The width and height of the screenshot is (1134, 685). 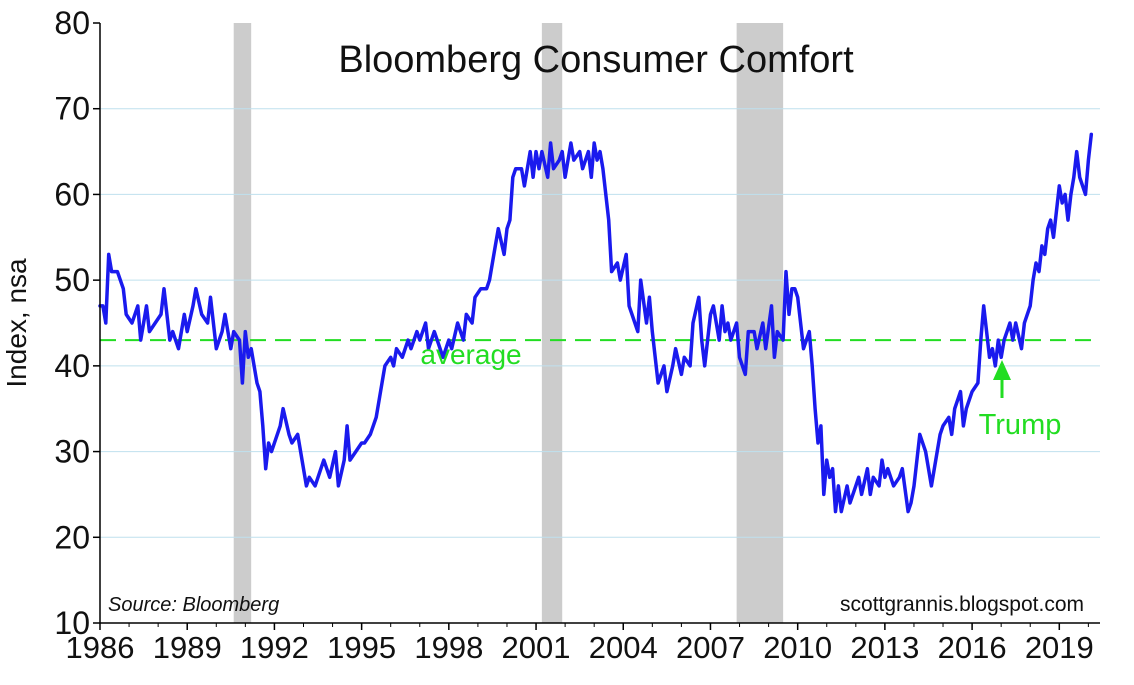 What do you see at coordinates (448, 647) in the screenshot?
I see `x-tick-label: 1998` at bounding box center [448, 647].